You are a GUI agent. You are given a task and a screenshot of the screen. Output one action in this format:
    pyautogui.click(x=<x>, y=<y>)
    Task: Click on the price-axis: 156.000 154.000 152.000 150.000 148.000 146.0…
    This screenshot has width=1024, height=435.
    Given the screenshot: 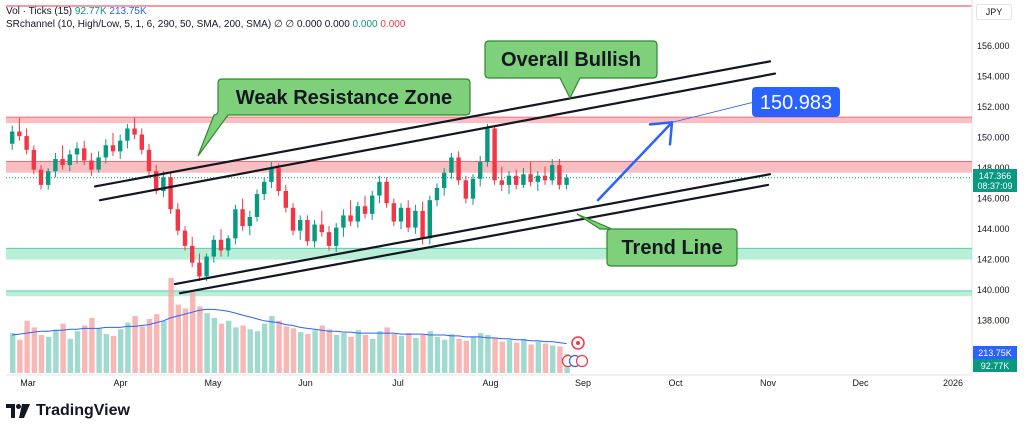 What is the action you would take?
    pyautogui.click(x=993, y=198)
    